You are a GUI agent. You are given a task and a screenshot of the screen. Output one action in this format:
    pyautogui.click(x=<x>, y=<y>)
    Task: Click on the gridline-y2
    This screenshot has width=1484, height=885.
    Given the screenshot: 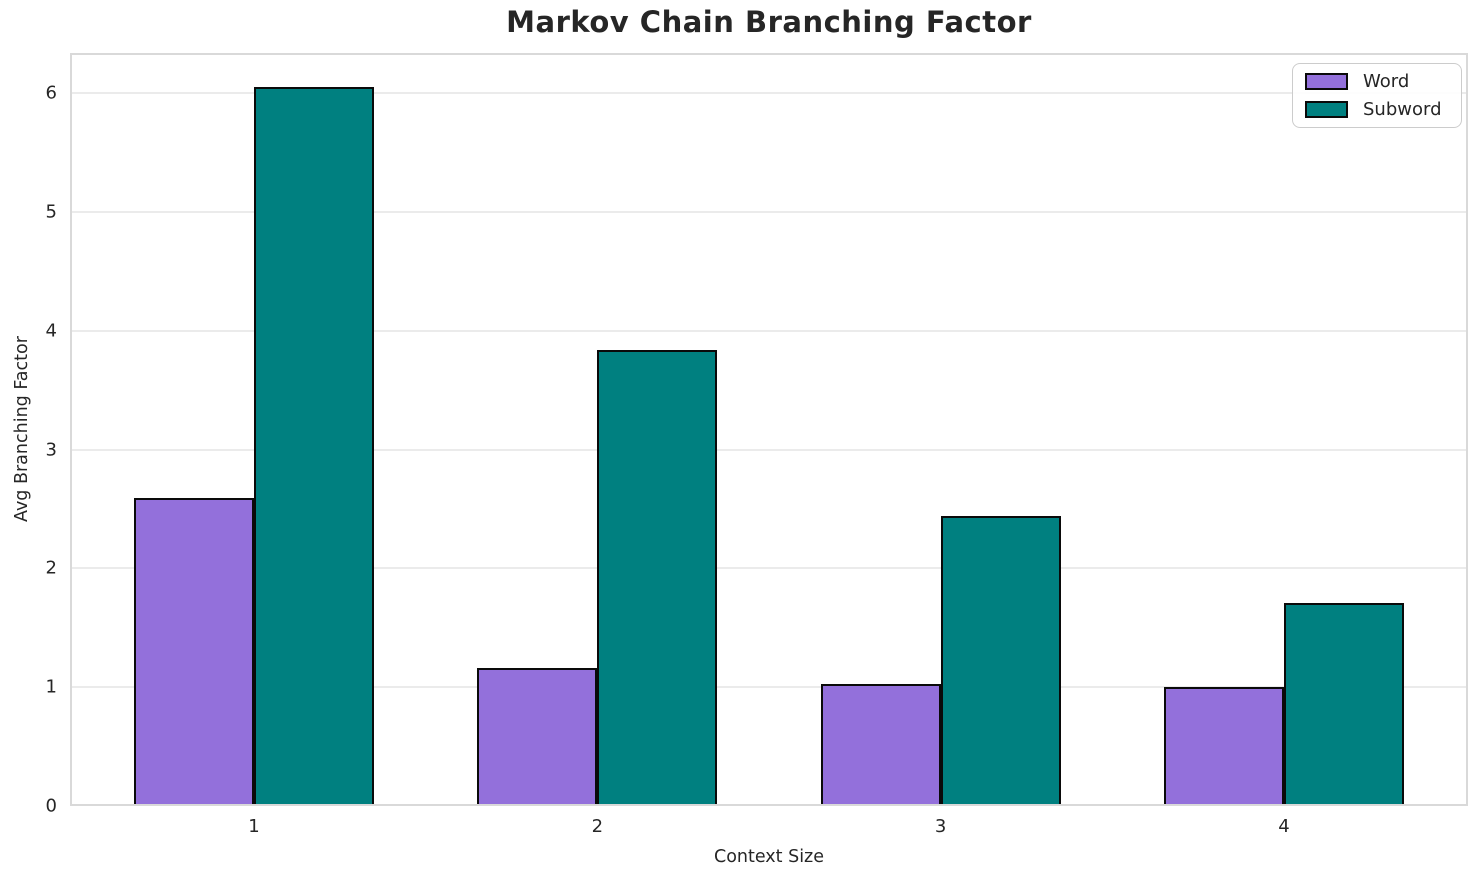 What is the action you would take?
    pyautogui.click(x=769, y=568)
    